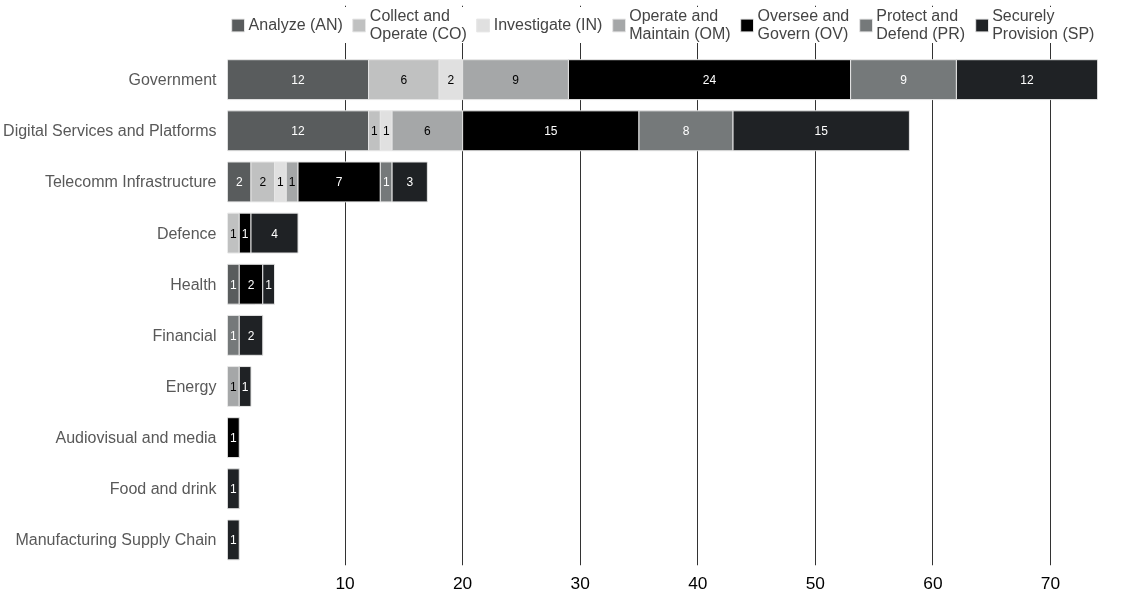 Image resolution: width=1135 pixels, height=603 pixels. Describe the element at coordinates (410, 182) in the screenshot. I see `data-label: 3` at that location.